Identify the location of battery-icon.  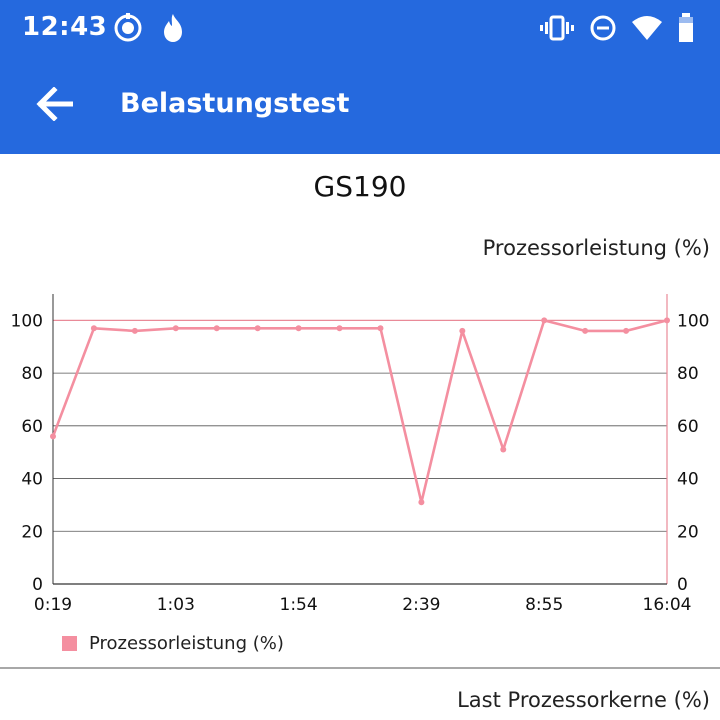
(686, 30).